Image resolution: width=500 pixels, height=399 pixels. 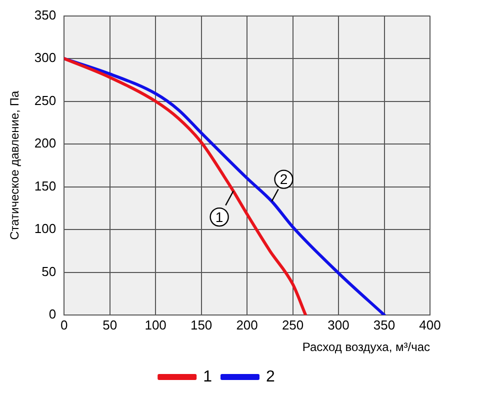 What do you see at coordinates (15, 165) in the screenshot?
I see `y-axis-title: Статическое давление, Па` at bounding box center [15, 165].